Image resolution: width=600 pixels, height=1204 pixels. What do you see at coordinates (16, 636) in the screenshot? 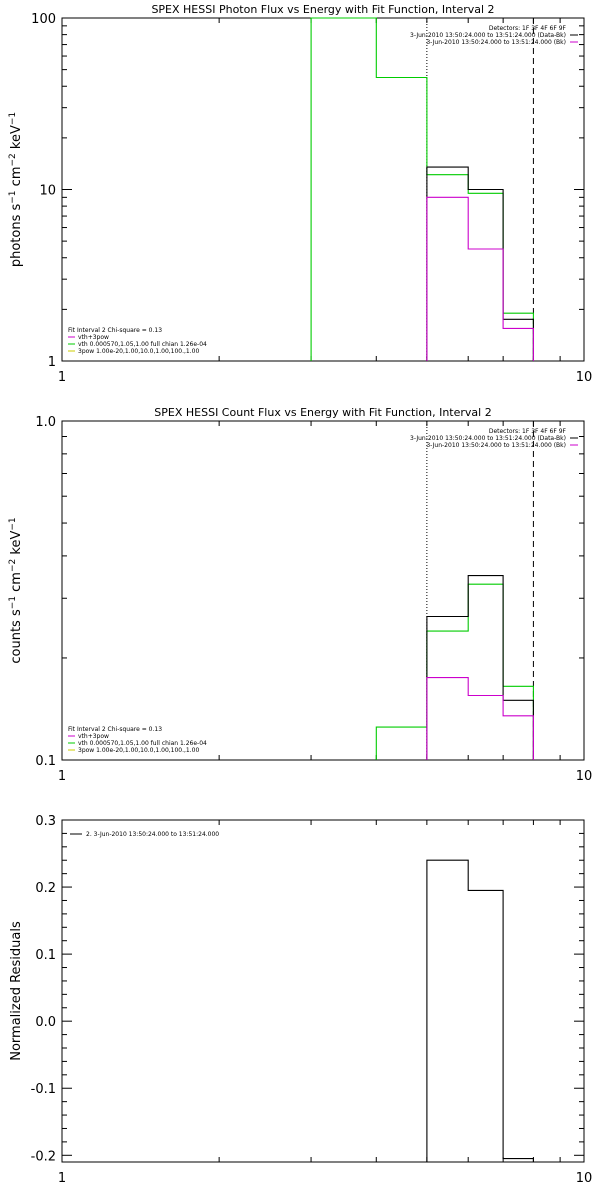
I see `y-label-part: counts s` at bounding box center [16, 636].